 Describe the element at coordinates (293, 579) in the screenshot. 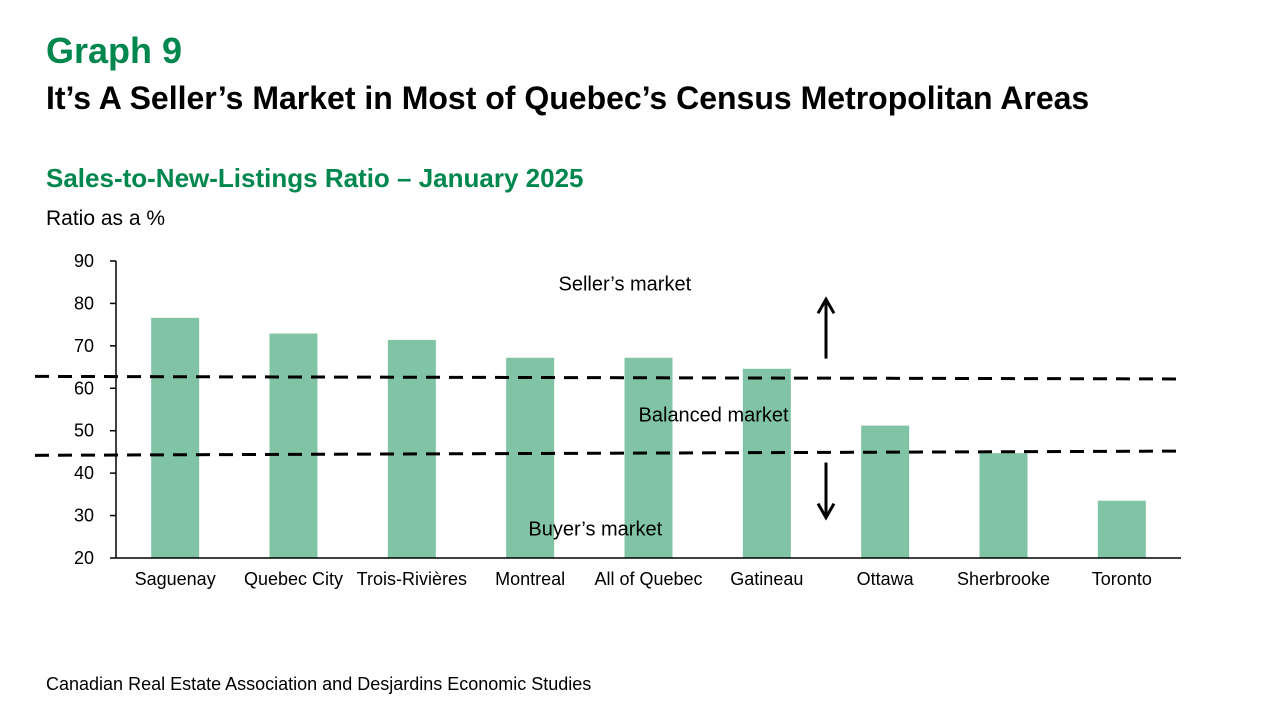

I see `x-tick-label: Quebec City` at that location.